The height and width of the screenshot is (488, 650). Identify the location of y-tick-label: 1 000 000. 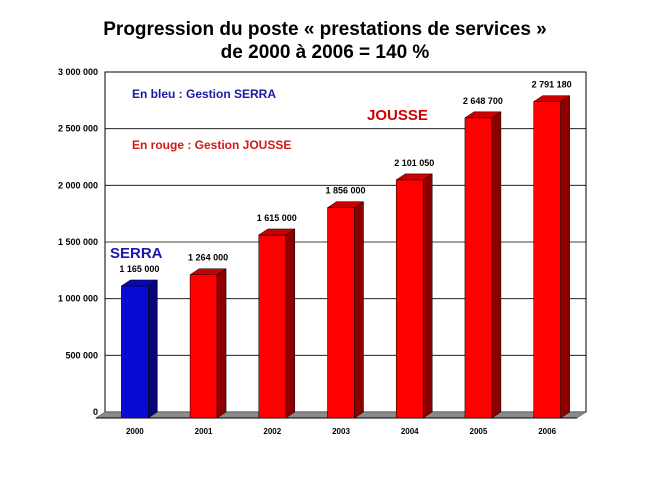
(78, 299).